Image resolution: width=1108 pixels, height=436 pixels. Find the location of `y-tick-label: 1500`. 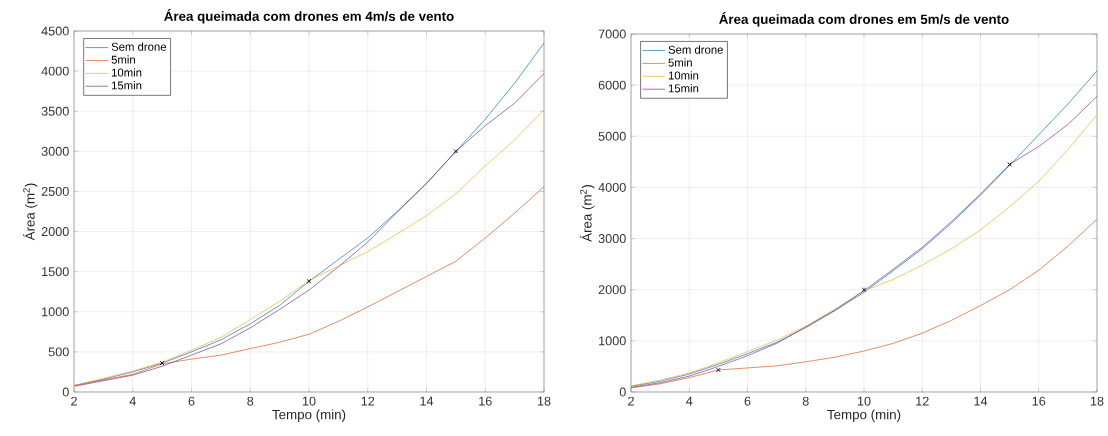

y-tick-label: 1500 is located at coordinates (55, 272).